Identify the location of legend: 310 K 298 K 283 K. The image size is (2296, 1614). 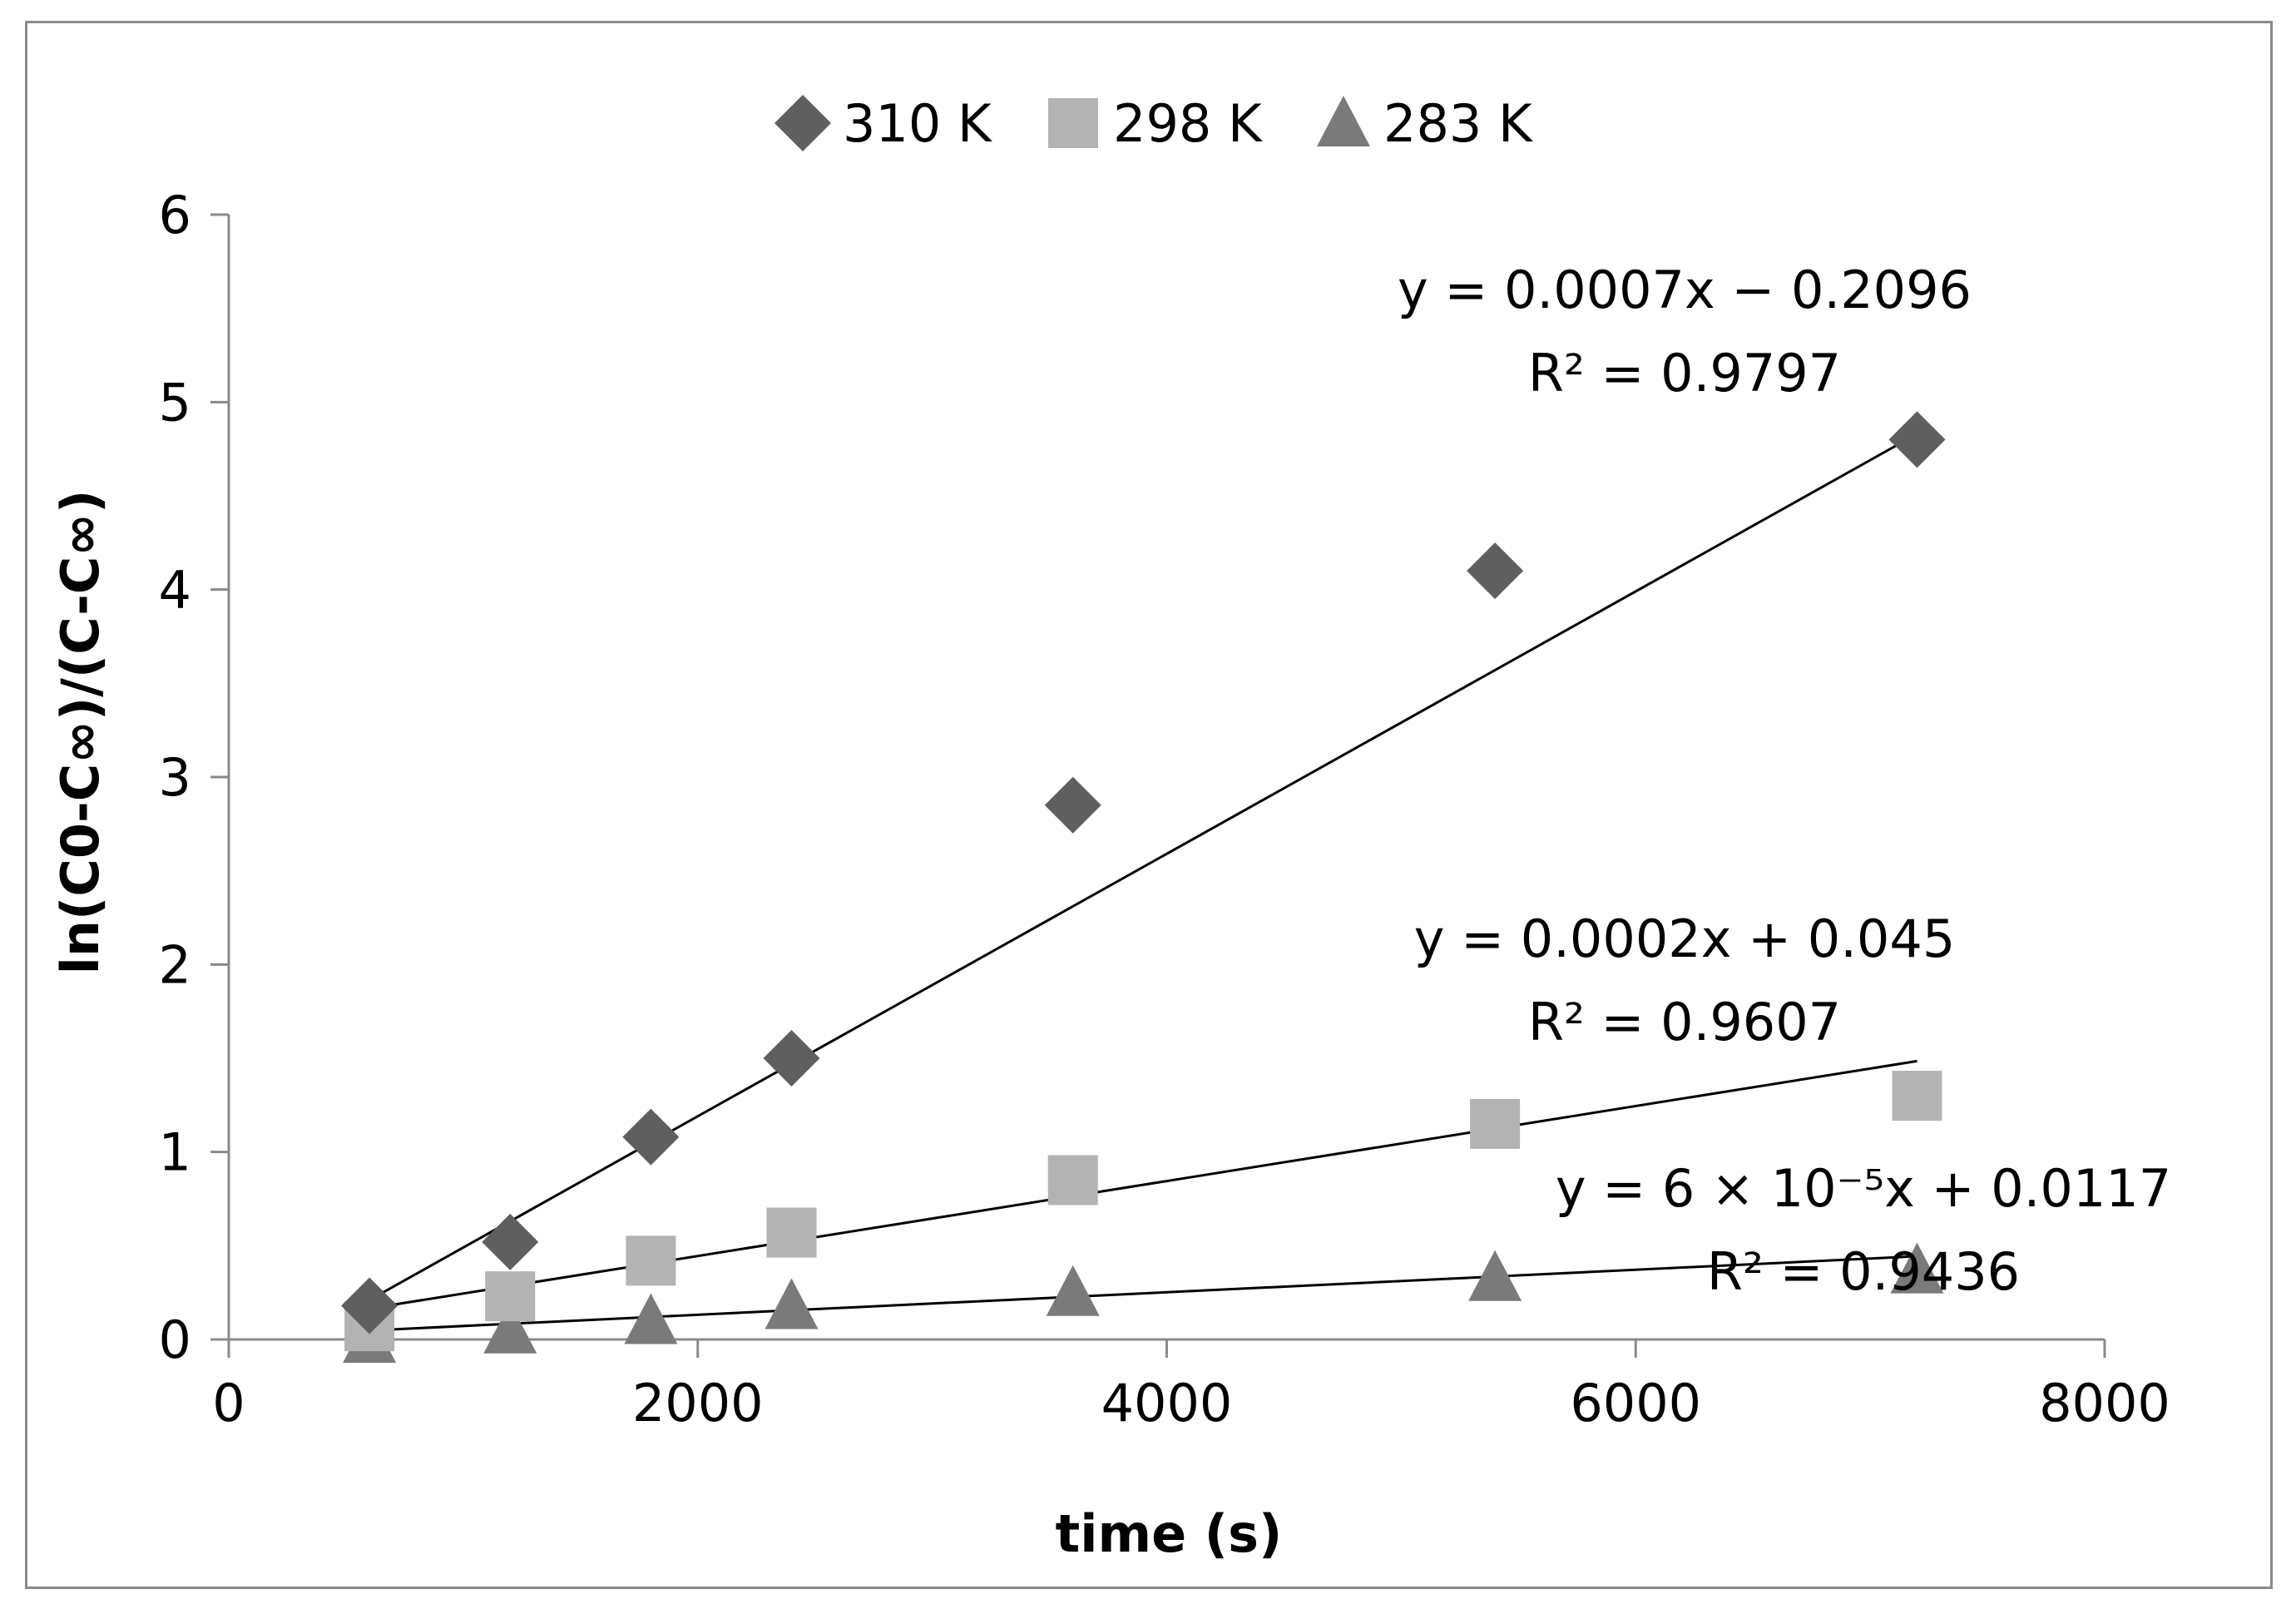
(1153, 123).